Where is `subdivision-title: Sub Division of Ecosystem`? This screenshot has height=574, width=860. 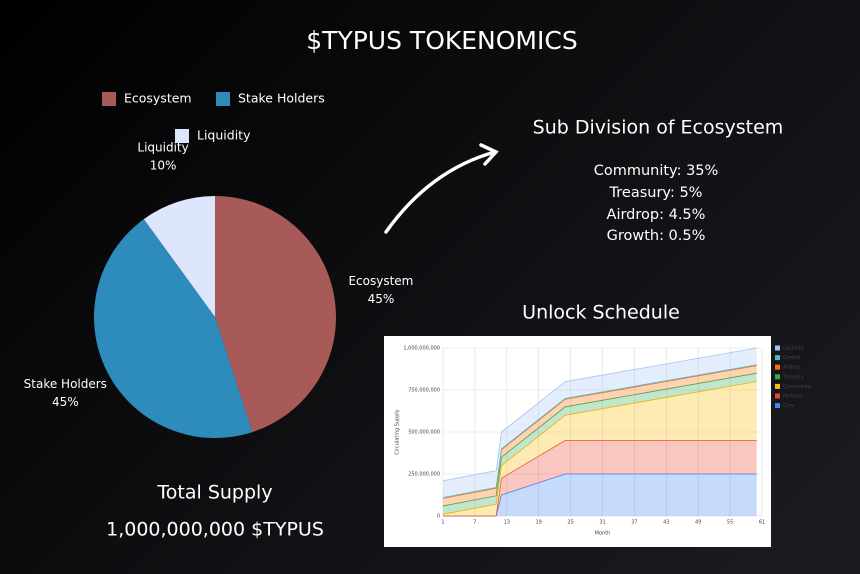
subdivision-title: Sub Division of Ecosystem is located at coordinates (658, 128).